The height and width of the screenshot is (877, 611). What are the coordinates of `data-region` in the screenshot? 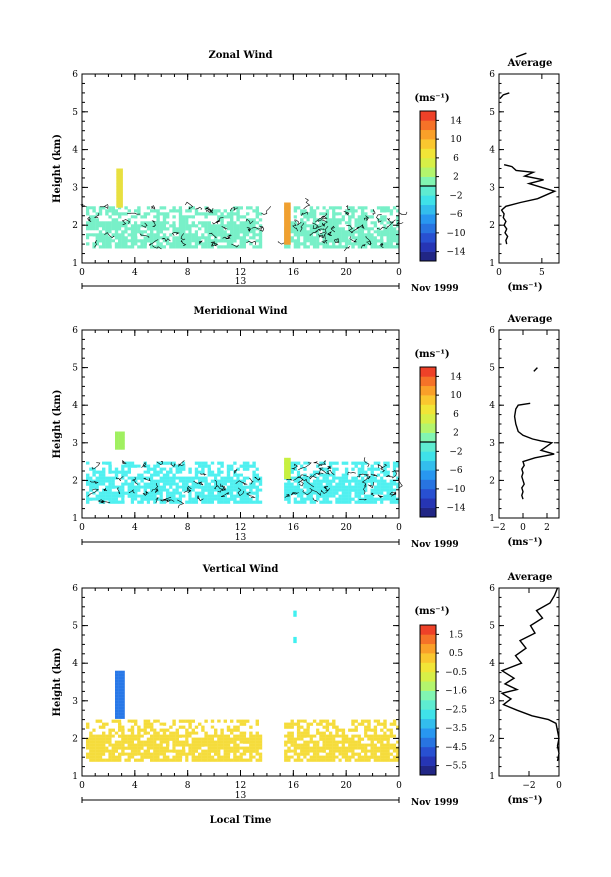 It's located at (176, 225).